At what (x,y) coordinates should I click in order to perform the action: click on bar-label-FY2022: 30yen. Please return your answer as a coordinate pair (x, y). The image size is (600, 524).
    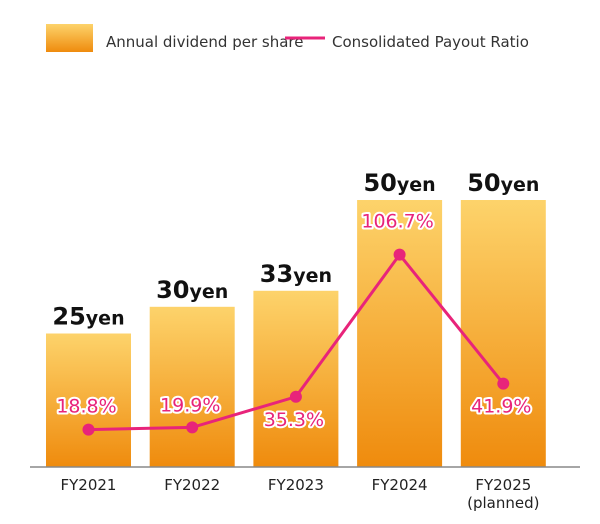
    Looking at the image, I should click on (192, 290).